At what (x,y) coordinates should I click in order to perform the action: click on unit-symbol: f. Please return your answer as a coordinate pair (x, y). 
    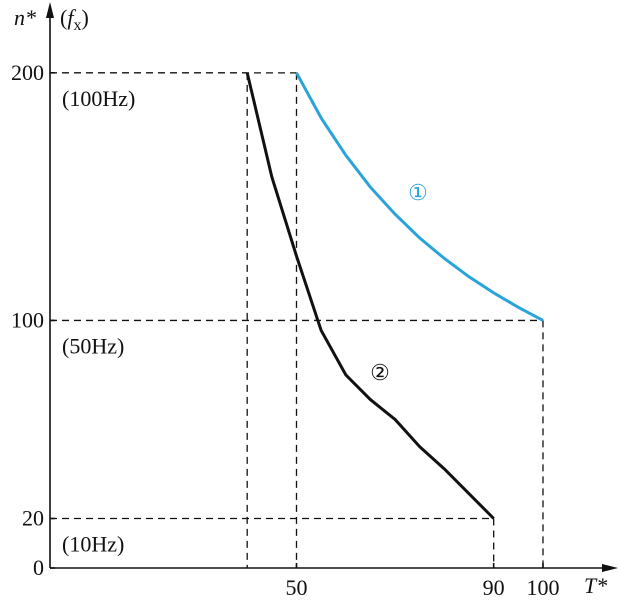
    Looking at the image, I should click on (71, 17).